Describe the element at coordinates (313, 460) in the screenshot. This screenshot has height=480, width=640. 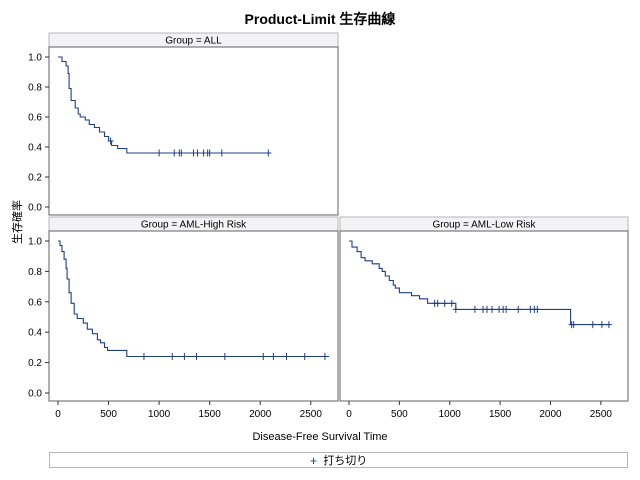
I see `censored-marker-icon: +` at that location.